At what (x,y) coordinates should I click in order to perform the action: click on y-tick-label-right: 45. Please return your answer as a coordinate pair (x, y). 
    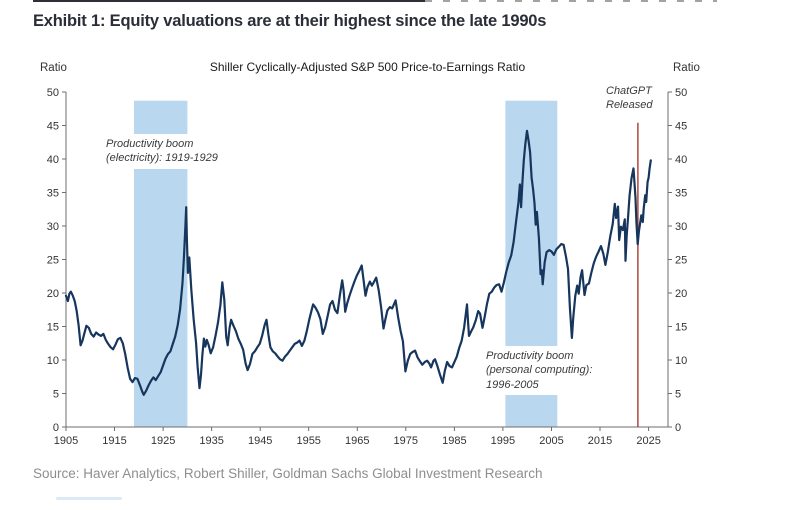
    Looking at the image, I should click on (681, 127).